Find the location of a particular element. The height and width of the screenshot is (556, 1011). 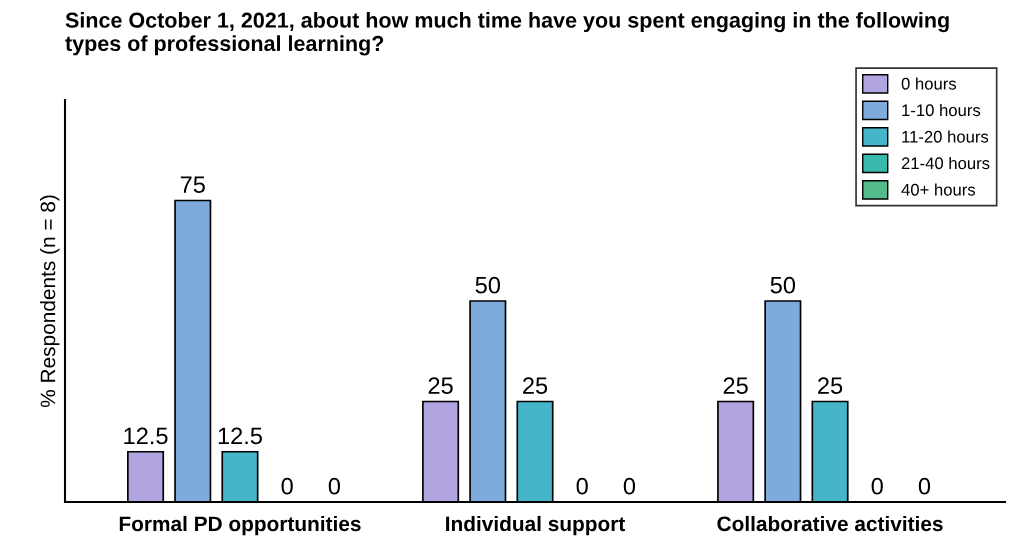

legend-label: 11-20 hours is located at coordinates (945, 136).